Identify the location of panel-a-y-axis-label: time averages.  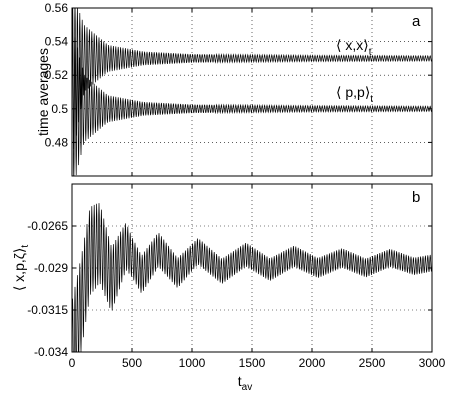
(43, 92).